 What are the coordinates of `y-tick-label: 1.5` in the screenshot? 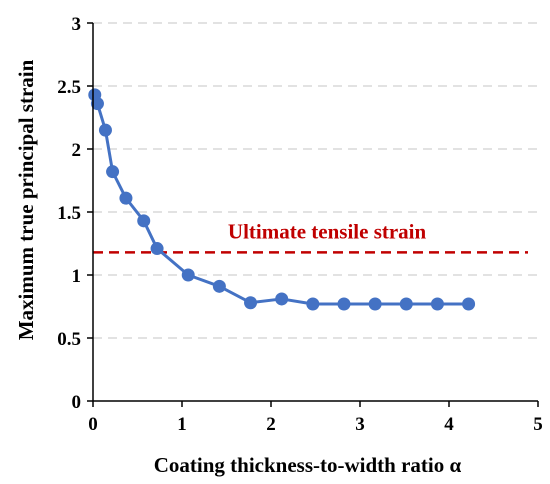 It's located at (69, 213).